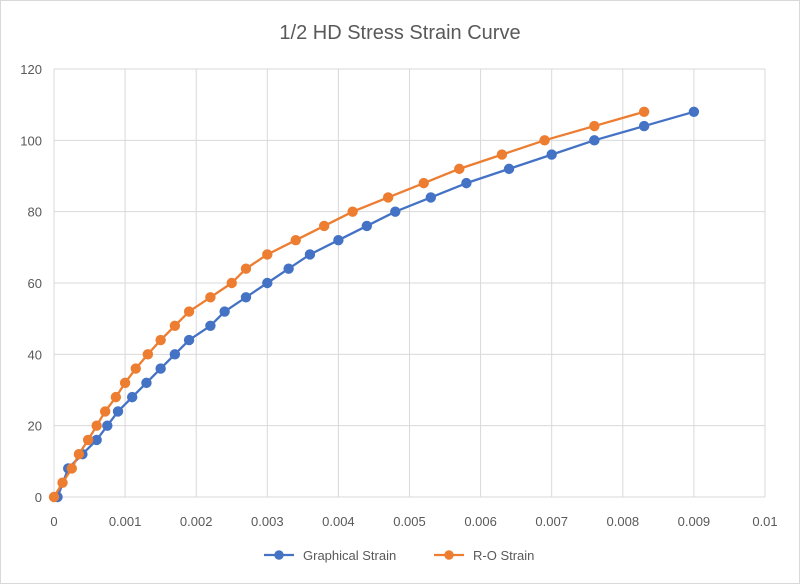 This screenshot has width=800, height=584. What do you see at coordinates (267, 521) in the screenshot?
I see `x-tick-label: 0.003` at bounding box center [267, 521].